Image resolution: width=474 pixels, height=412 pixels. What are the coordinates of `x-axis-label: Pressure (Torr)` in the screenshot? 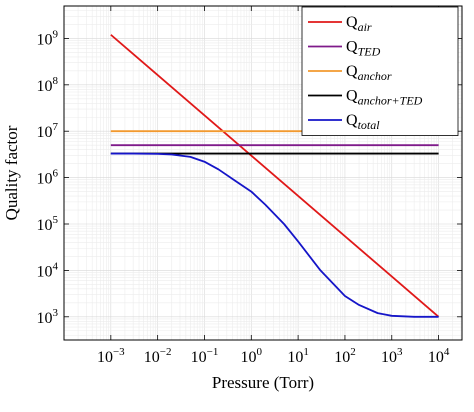 It's located at (263, 382).